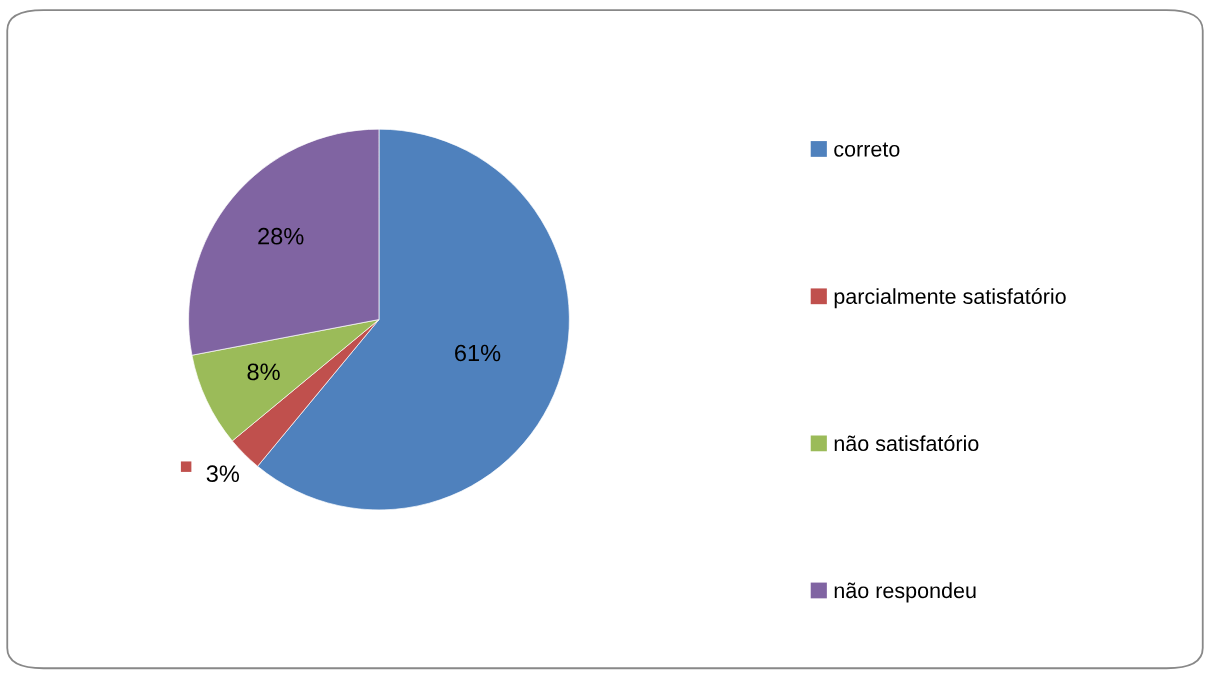 The image size is (1210, 675). I want to click on legend-label: não respondeu, so click(905, 592).